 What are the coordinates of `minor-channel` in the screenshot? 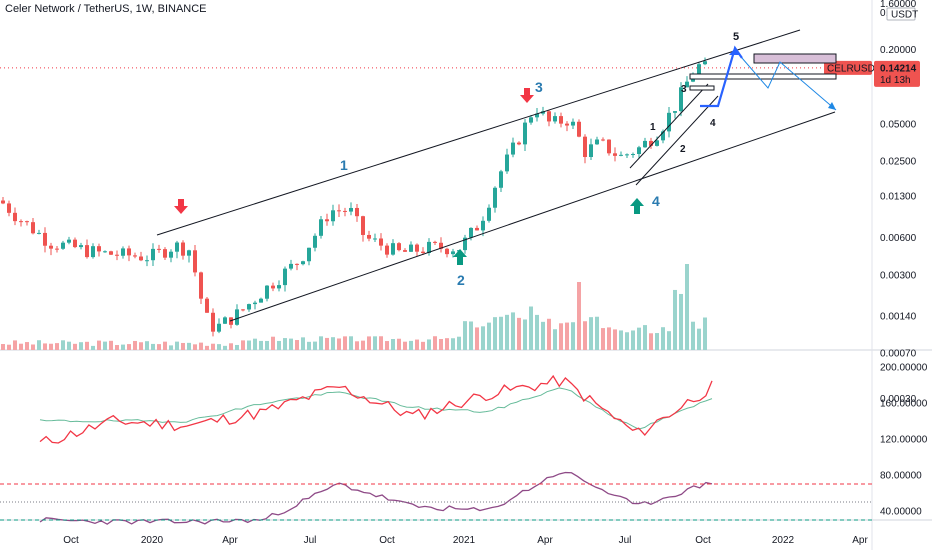 It's located at (669, 126).